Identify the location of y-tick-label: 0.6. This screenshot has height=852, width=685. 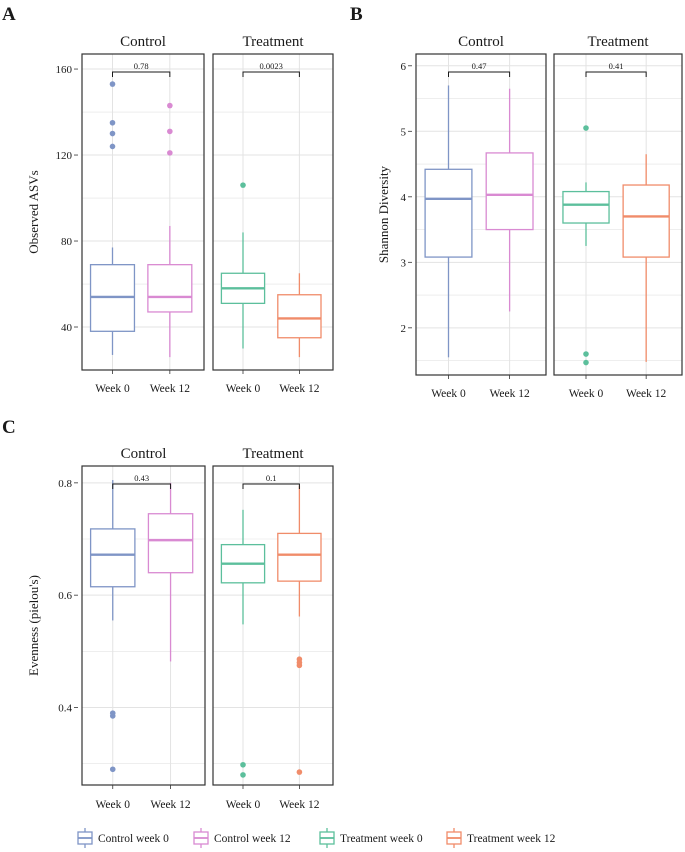
(65, 596).